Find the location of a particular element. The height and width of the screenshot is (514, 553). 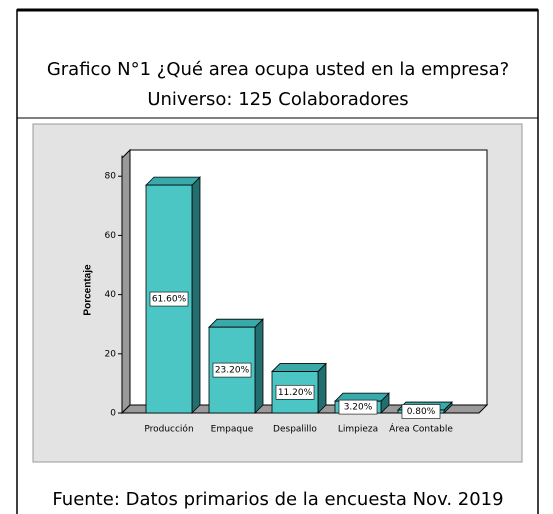

x-tick-label: Empaque is located at coordinates (232, 430).